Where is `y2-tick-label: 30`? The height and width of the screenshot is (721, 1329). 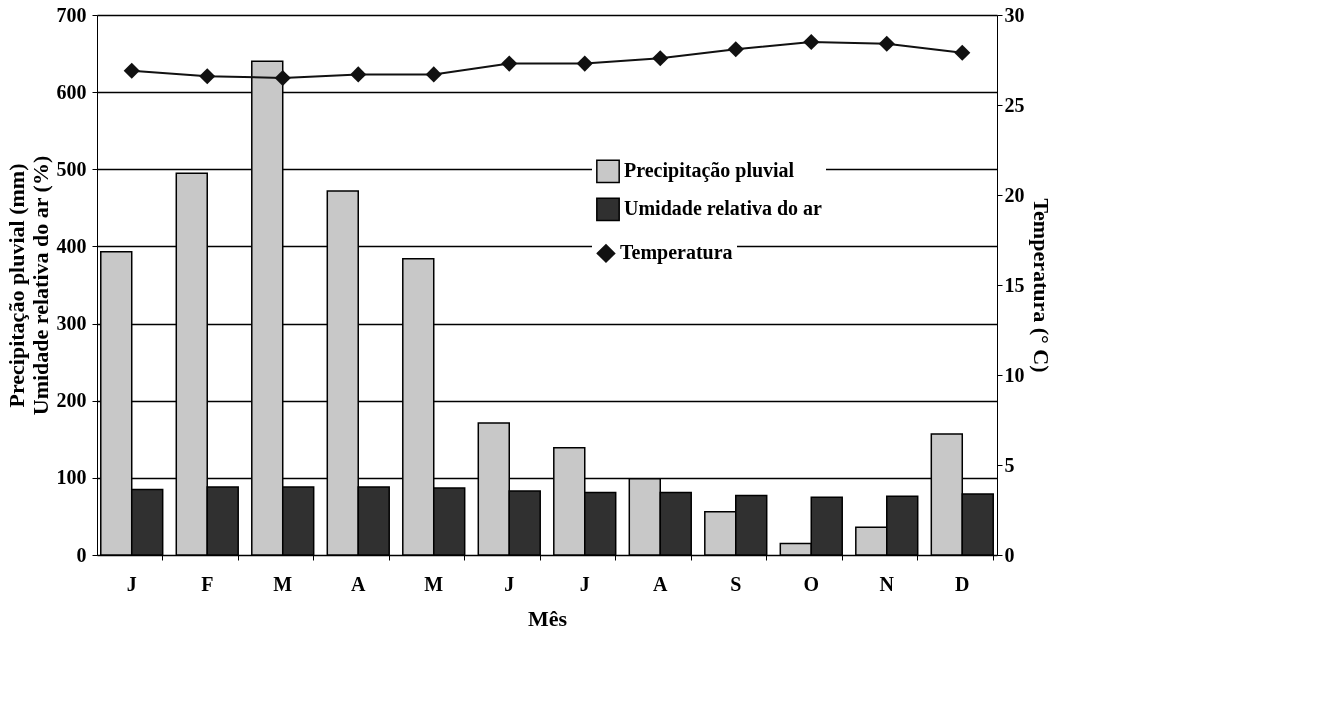
y2-tick-label: 30 is located at coordinates (1014, 14).